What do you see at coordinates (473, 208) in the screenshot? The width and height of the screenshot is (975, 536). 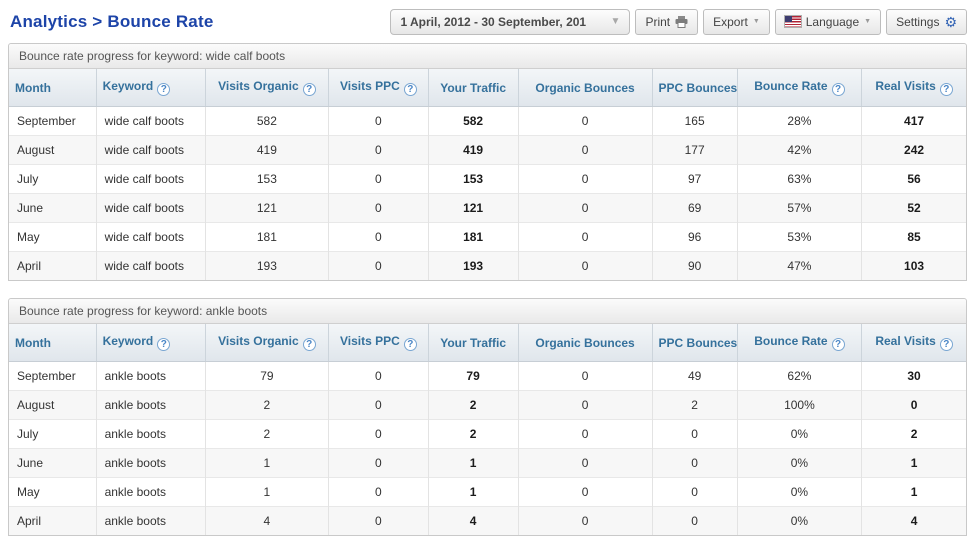 I see `cell-your-traffic: 121` at bounding box center [473, 208].